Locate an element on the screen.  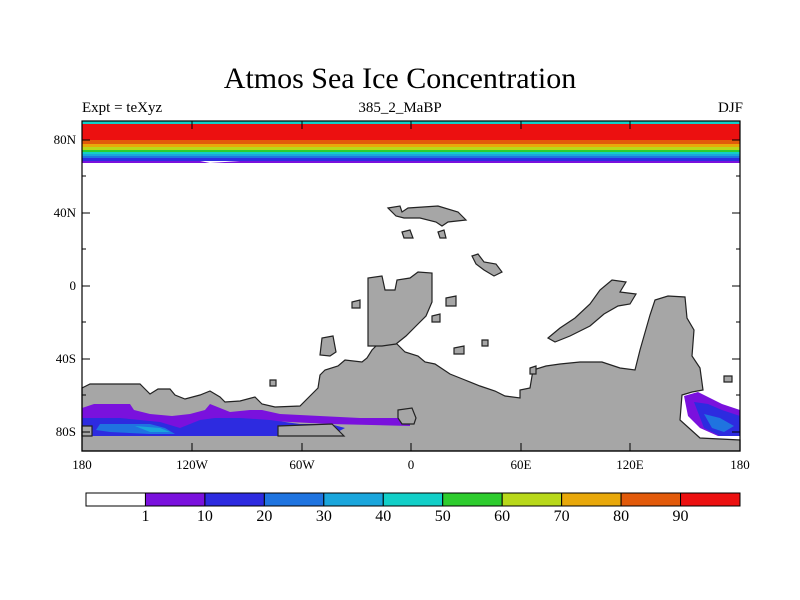
colorbar-label: 1 is located at coordinates (145, 516).